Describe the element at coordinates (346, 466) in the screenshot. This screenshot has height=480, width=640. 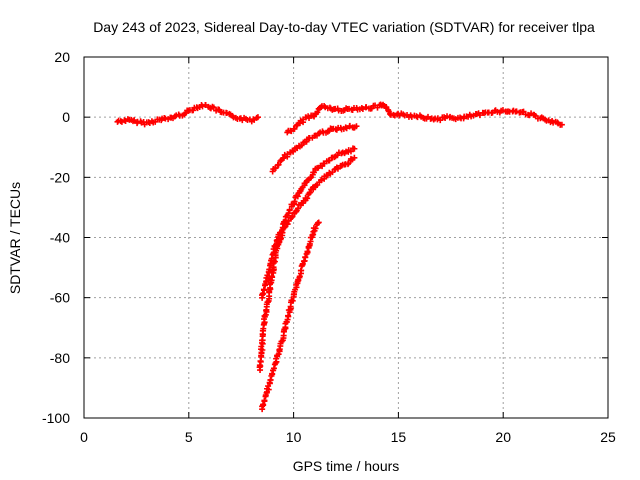
I see `x-axis-label: GPS time / hours` at that location.